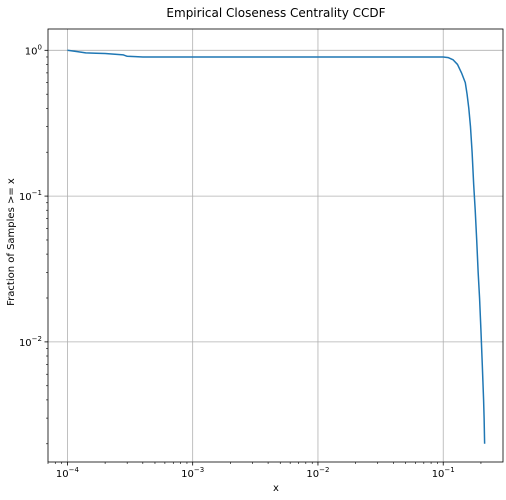  I want to click on chart-title: Empirical Closeness Centrality CCDF, so click(275, 13).